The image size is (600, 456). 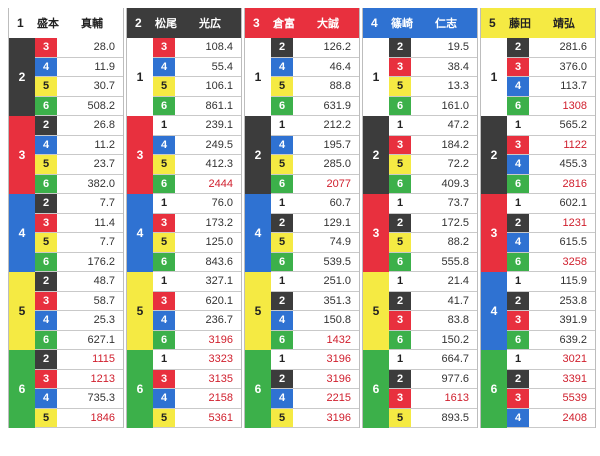 What do you see at coordinates (551, 204) in the screenshot?
I see `odds-row: 1 602.1` at bounding box center [551, 204].